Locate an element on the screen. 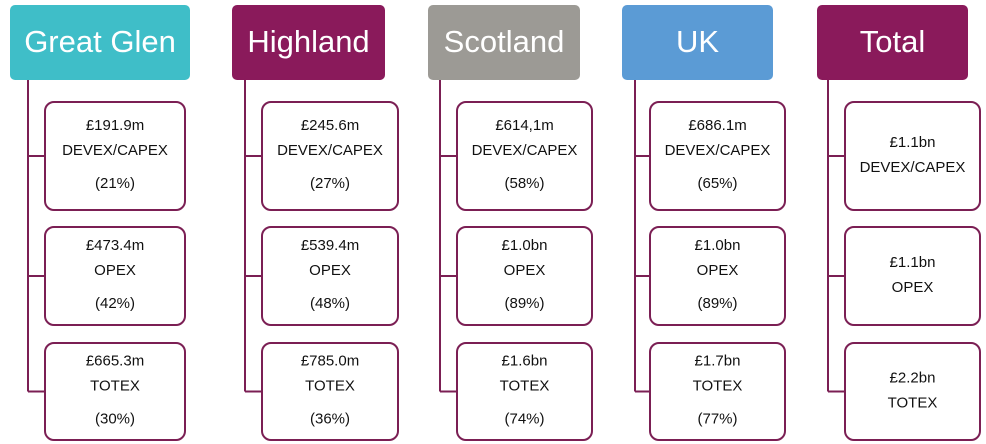 The height and width of the screenshot is (444, 986). item-amount: £191.9m is located at coordinates (115, 125).